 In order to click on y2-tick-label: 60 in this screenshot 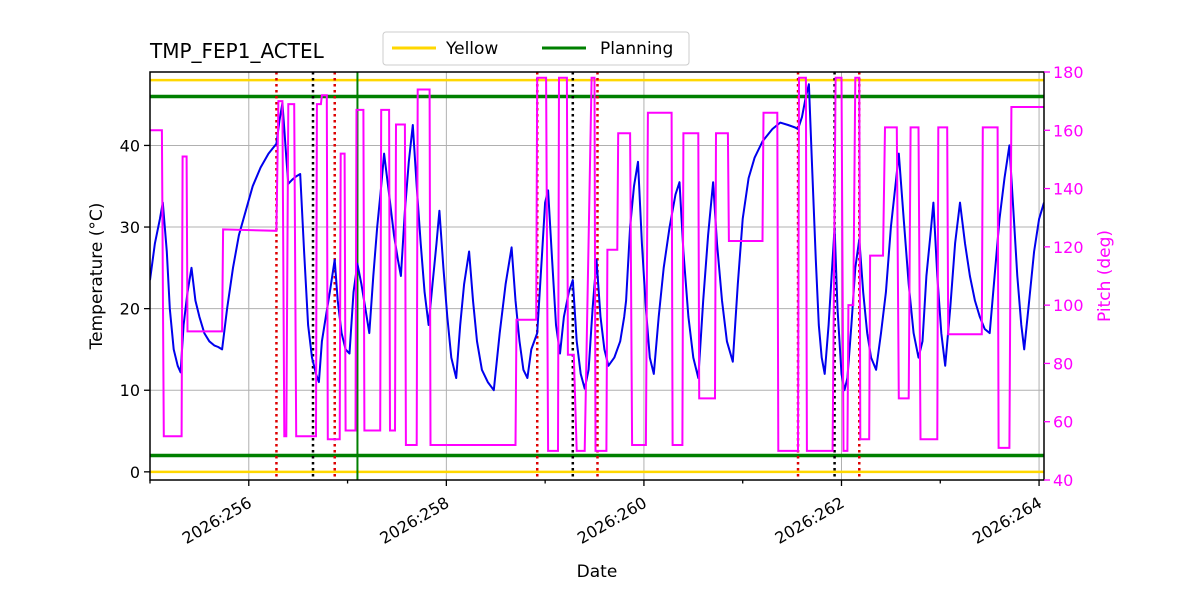, I will do `click(1063, 422)`.